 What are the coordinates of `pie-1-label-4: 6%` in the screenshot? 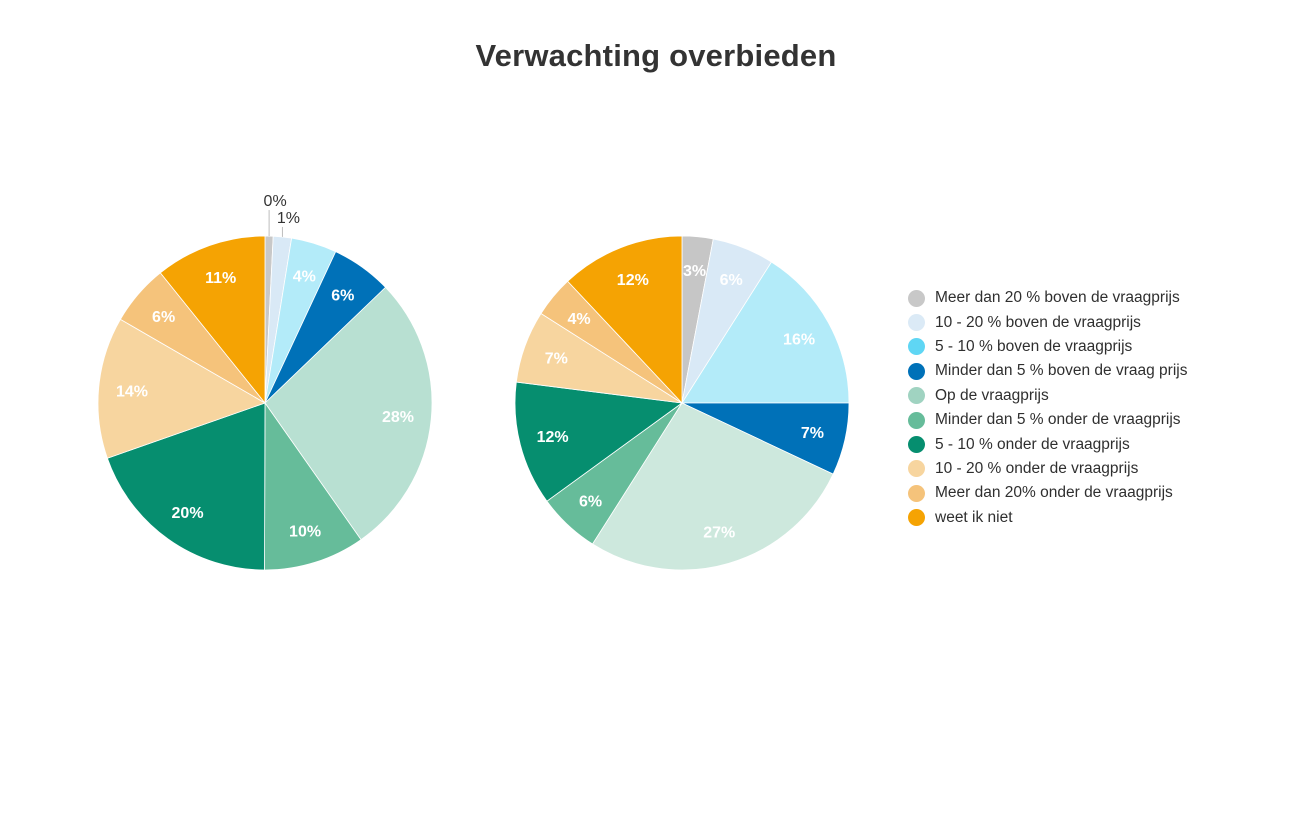 It's located at (342, 295).